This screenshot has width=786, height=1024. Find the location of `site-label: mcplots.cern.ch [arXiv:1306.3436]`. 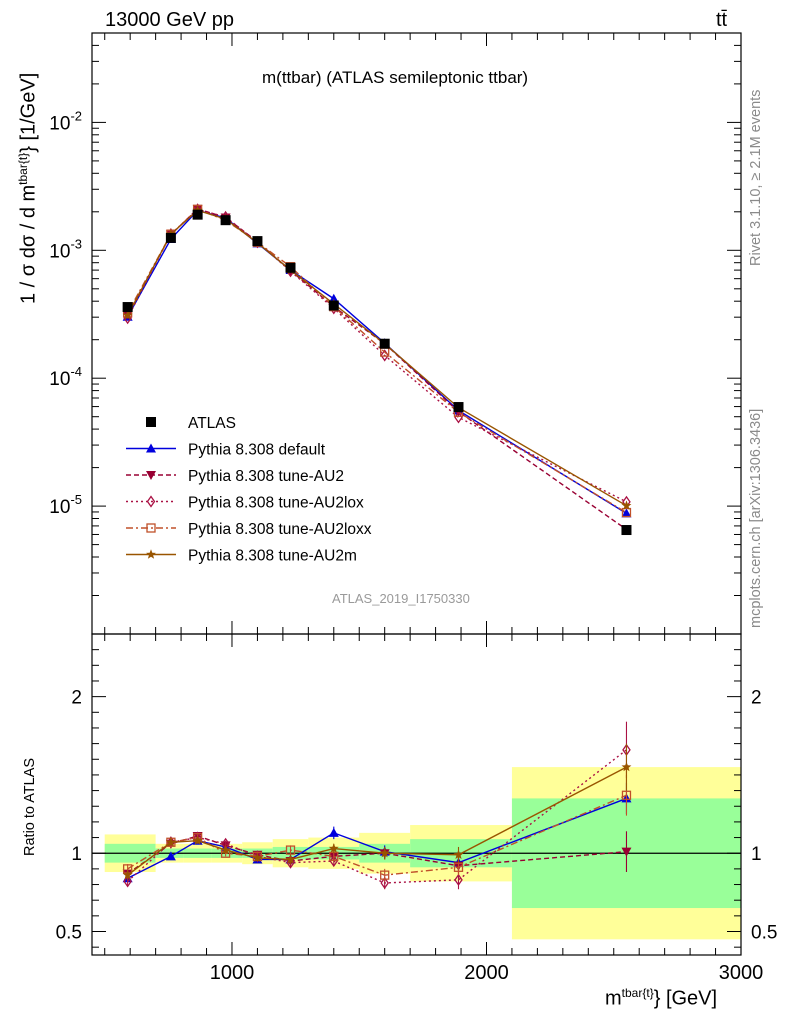

site-label: mcplots.cern.ch [arXiv:1306.3436] is located at coordinates (756, 518).